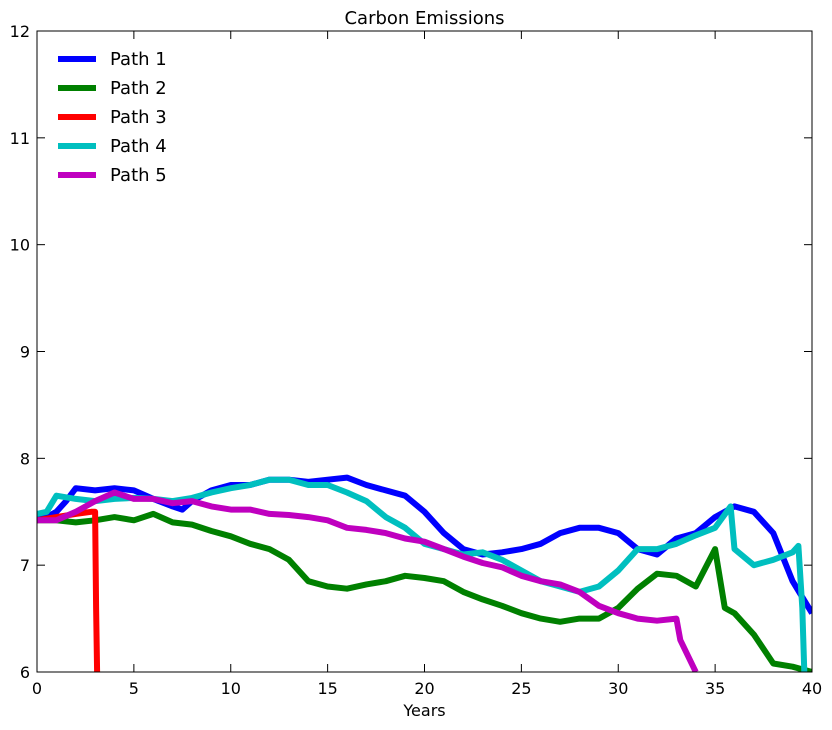  I want to click on x-axis-label: Years, so click(423, 710).